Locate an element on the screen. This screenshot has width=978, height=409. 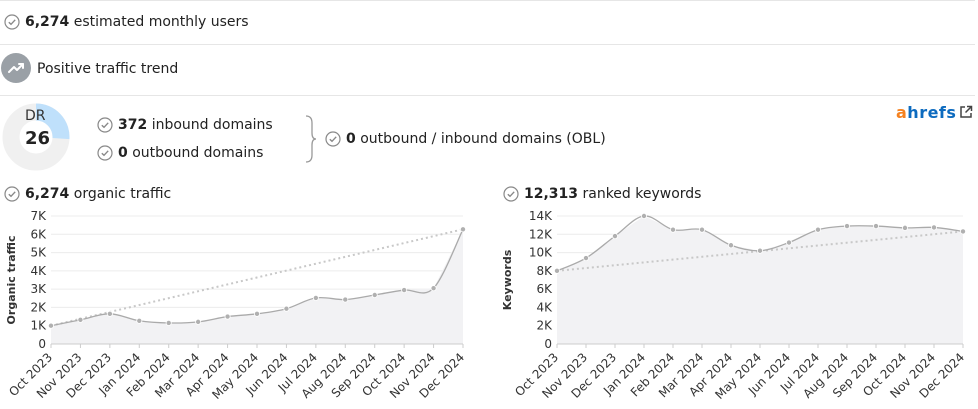
dr-donut-chart is located at coordinates (36, 137).